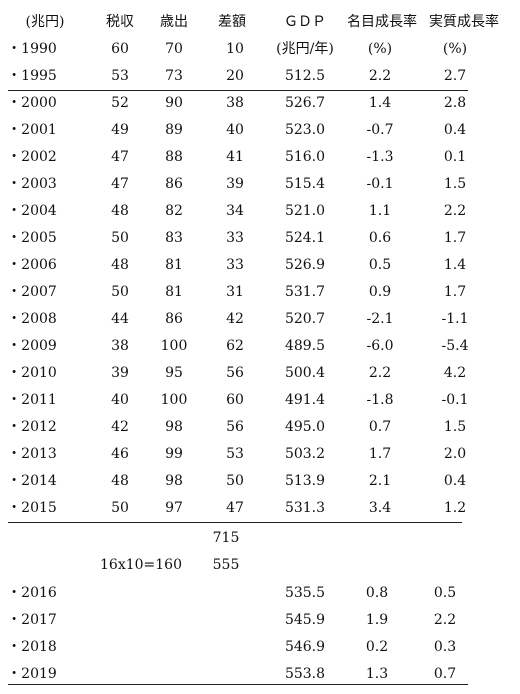 The height and width of the screenshot is (694, 520). I want to click on year-label: ・2008, so click(32, 319).